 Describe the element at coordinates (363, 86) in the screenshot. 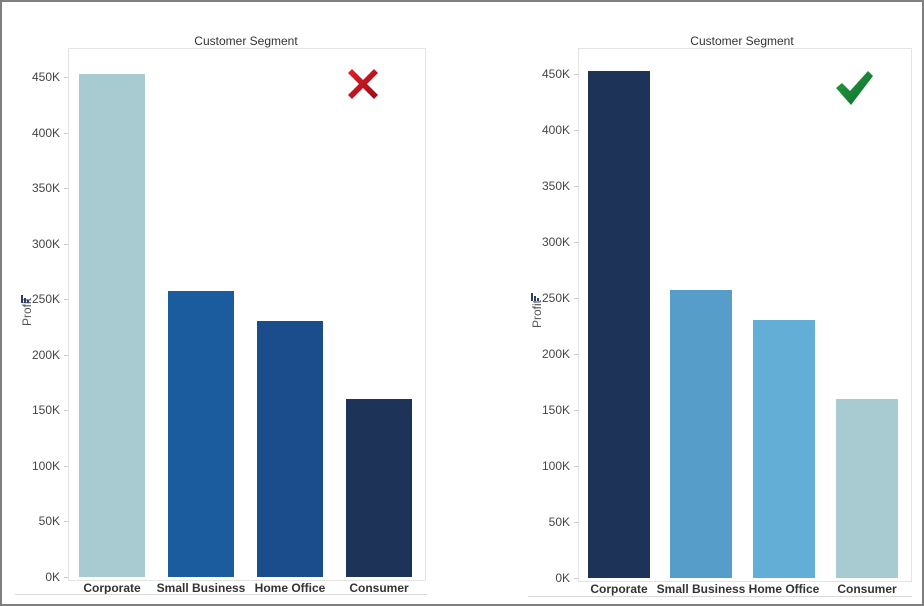

I see `red-x-icon` at that location.